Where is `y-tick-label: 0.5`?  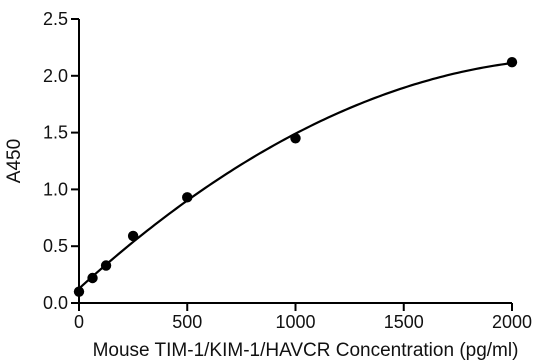
y-tick-label: 0.5 is located at coordinates (55, 246).